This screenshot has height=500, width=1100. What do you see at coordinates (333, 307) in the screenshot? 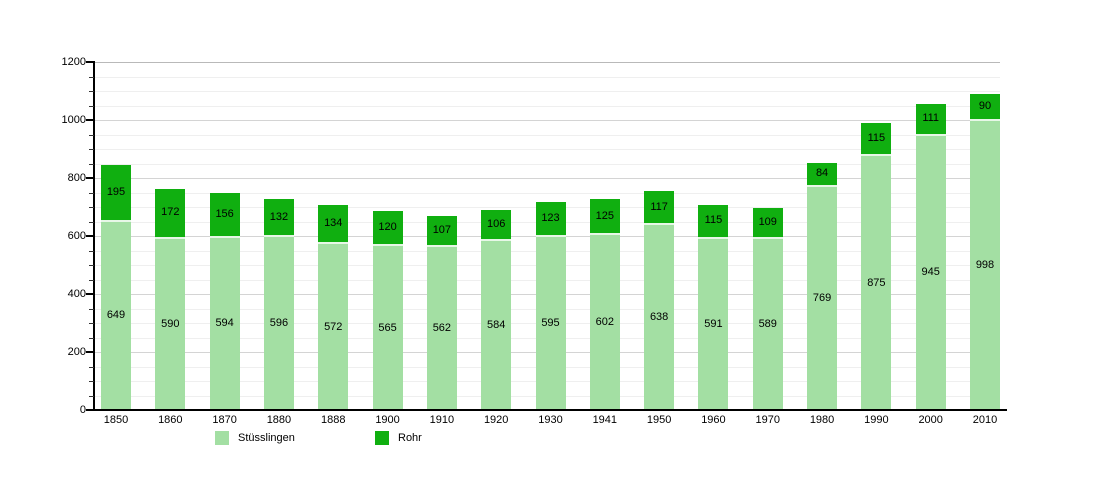
I see `bar-1888: 134 572` at bounding box center [333, 307].